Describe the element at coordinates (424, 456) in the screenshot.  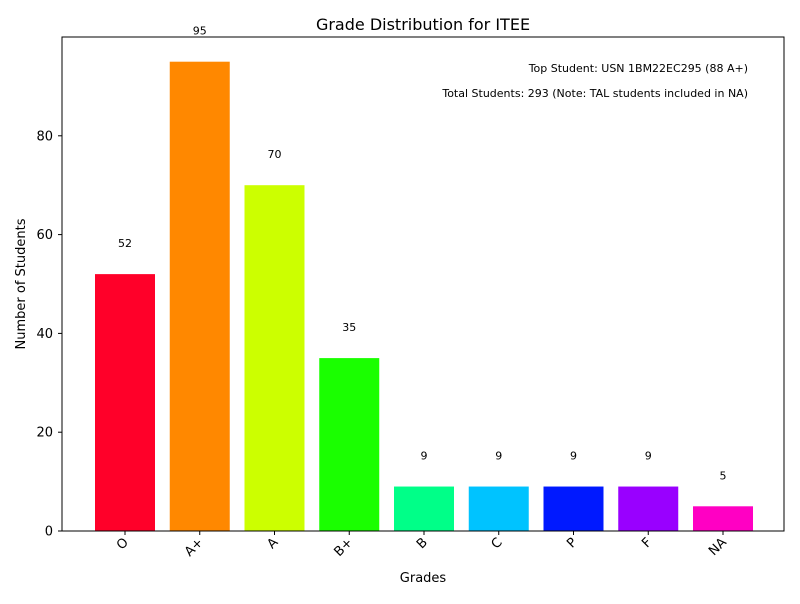
I see `data-label-B: 9` at that location.